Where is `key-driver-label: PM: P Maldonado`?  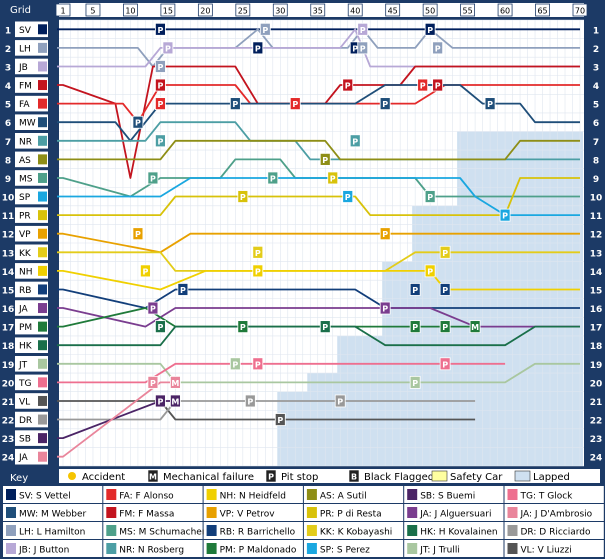
key-driver-label: PM: P Maldonado is located at coordinates (258, 551).